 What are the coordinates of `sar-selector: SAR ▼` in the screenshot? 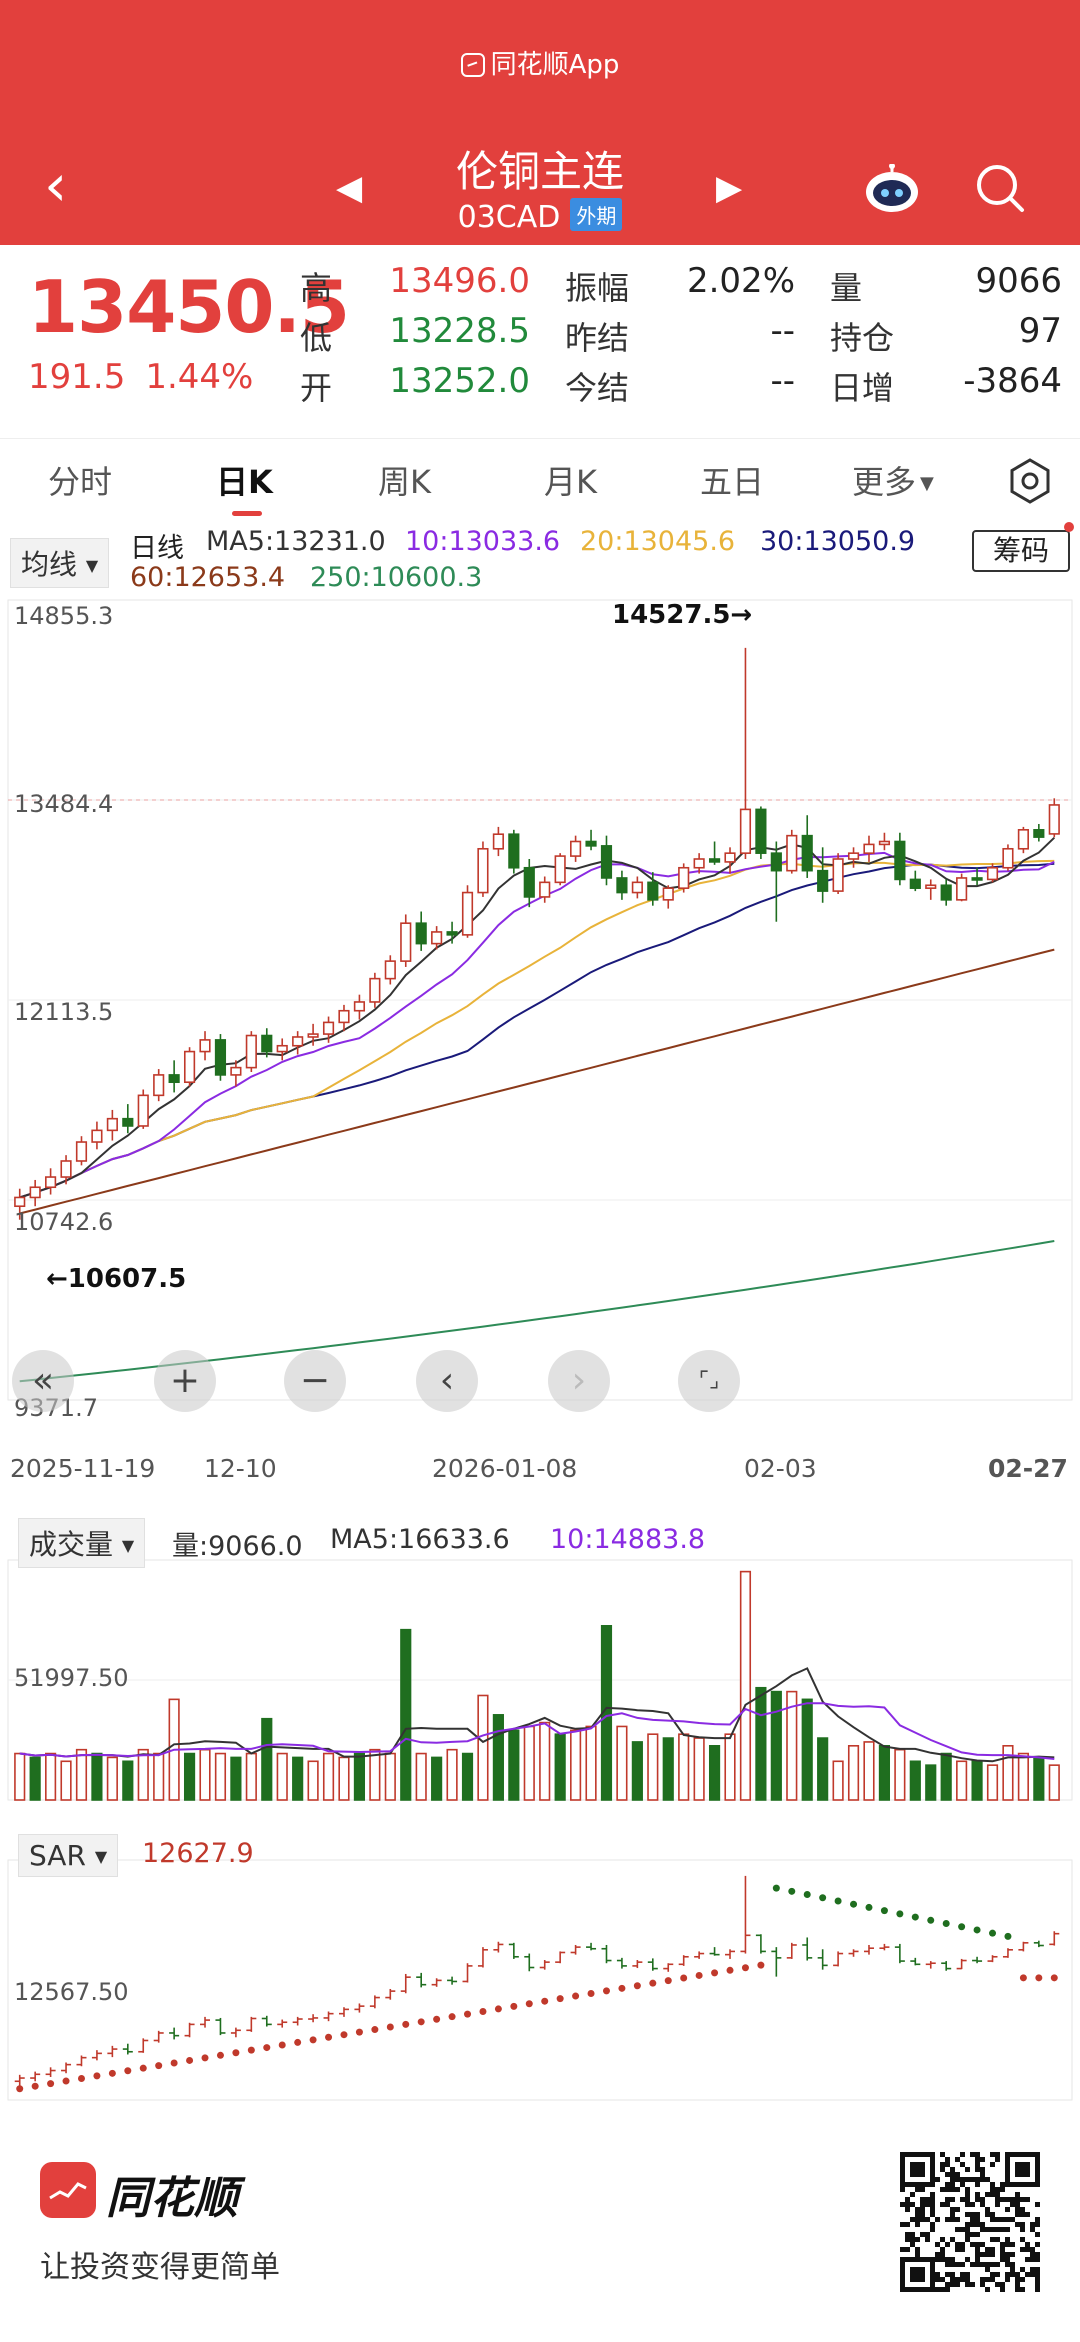 It's located at (68, 1855).